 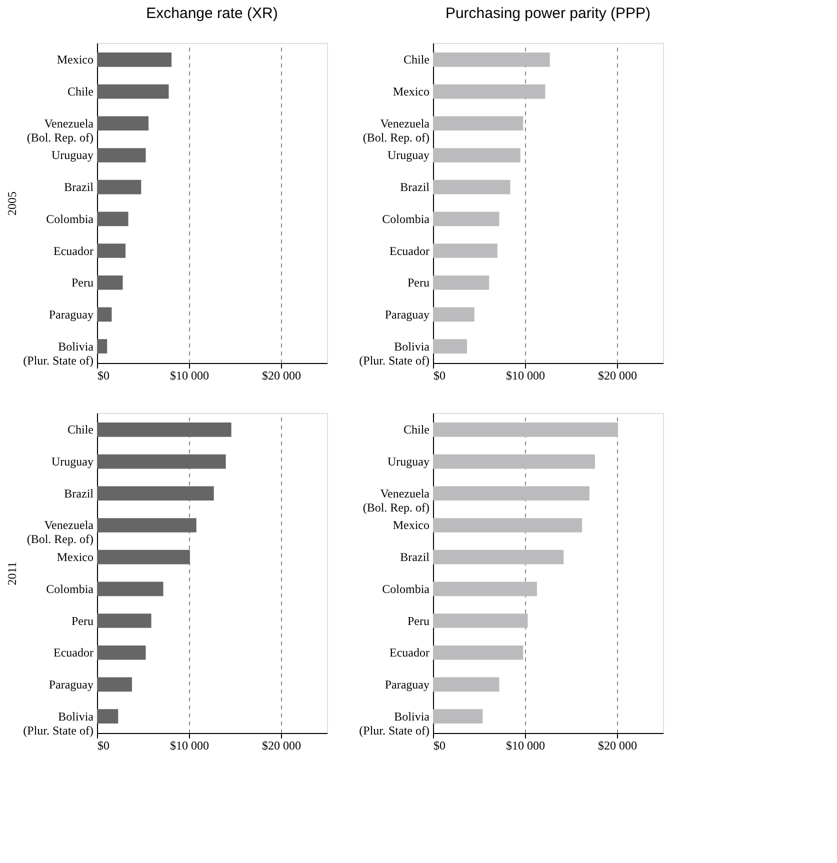 I want to click on chart-title: Purchasing power parity (PPP), so click(x=548, y=13).